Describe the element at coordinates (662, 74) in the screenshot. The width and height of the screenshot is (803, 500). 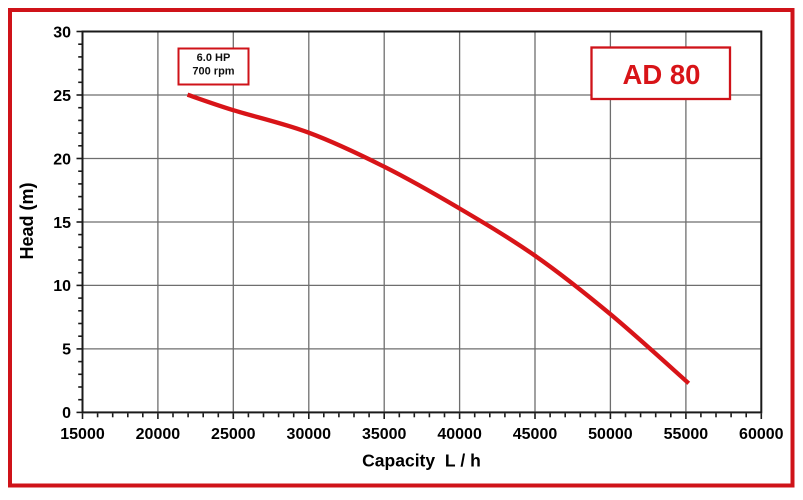
I see `svg-text: AD 80` at that location.